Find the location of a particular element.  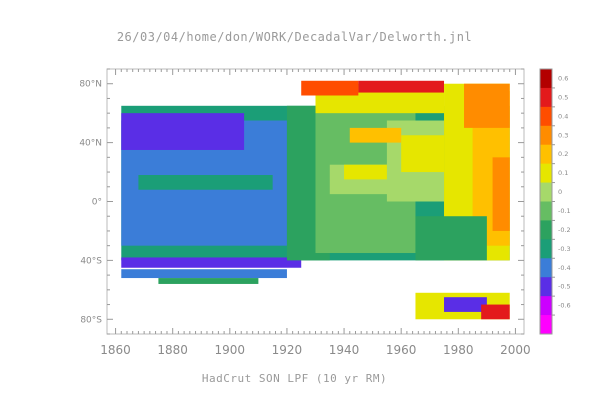

y-tick-label: 40°S is located at coordinates (91, 261).